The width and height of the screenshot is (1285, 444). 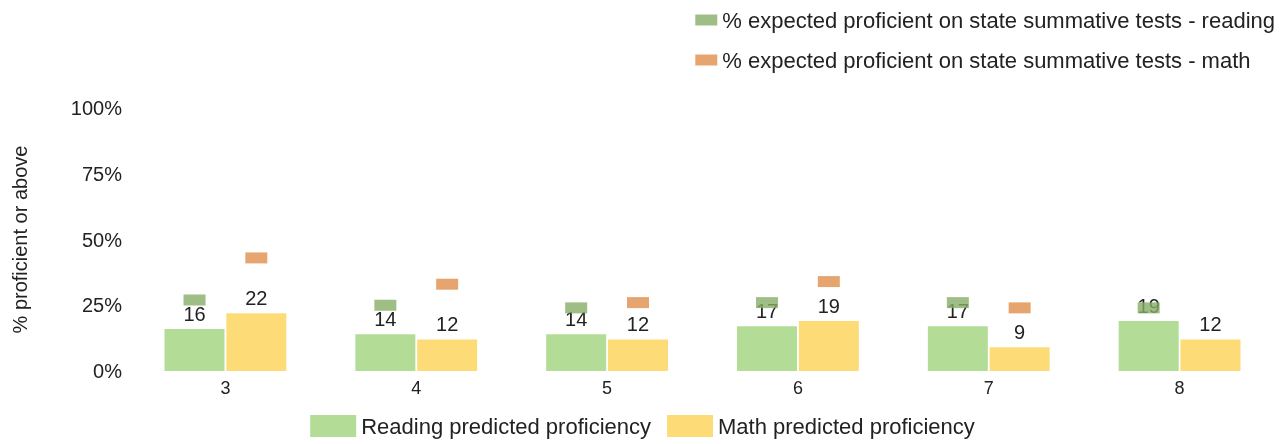 What do you see at coordinates (20, 239) in the screenshot?
I see `y-axis-title: % proficient or above` at bounding box center [20, 239].